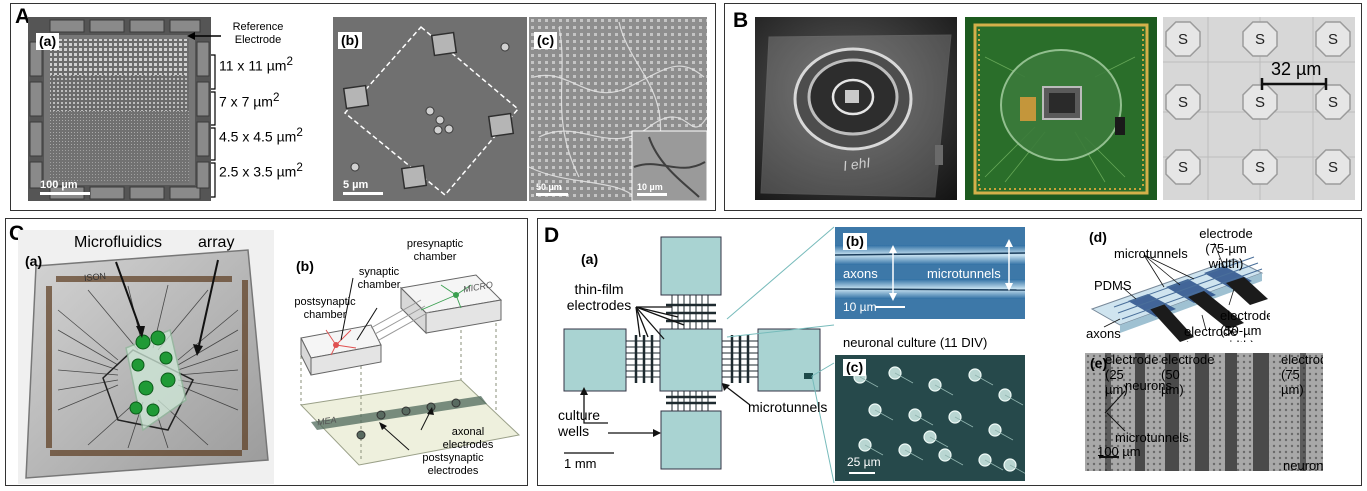 The width and height of the screenshot is (1367, 491). I want to click on presynaptic-chamber-label: presynaptic chamber, so click(435, 250).